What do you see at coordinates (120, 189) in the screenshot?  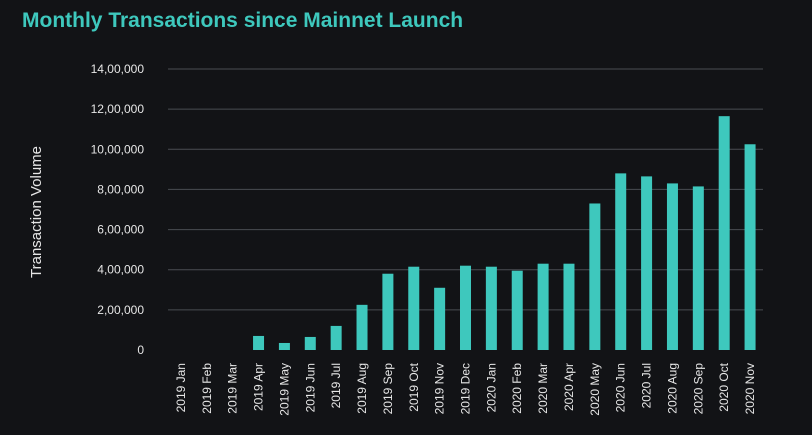 I see `y-tick-label: 8,00,000` at bounding box center [120, 189].